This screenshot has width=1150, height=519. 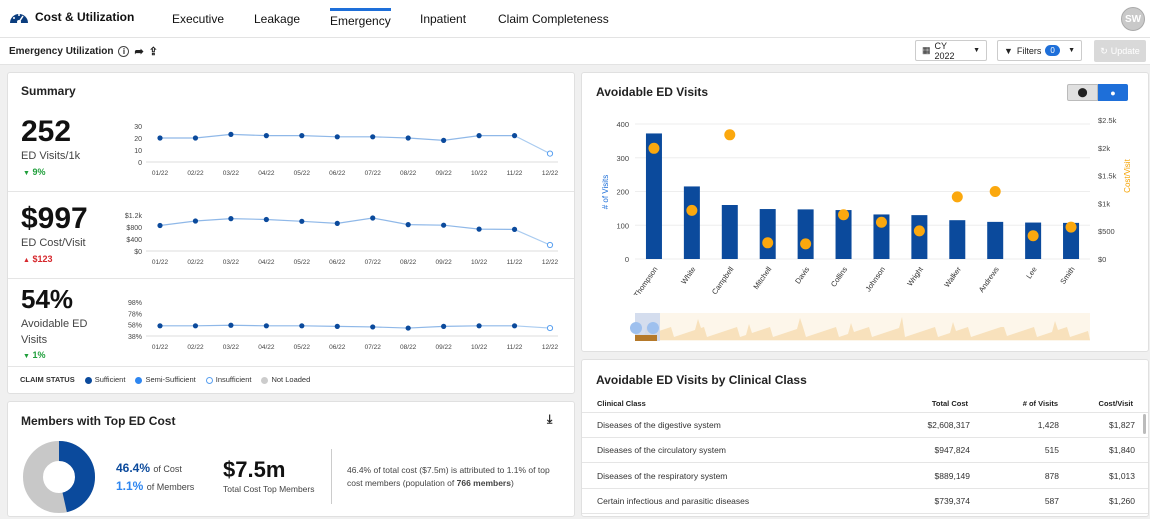 What do you see at coordinates (135, 337) in the screenshot?
I see `y-tick-label: 38%` at bounding box center [135, 337].